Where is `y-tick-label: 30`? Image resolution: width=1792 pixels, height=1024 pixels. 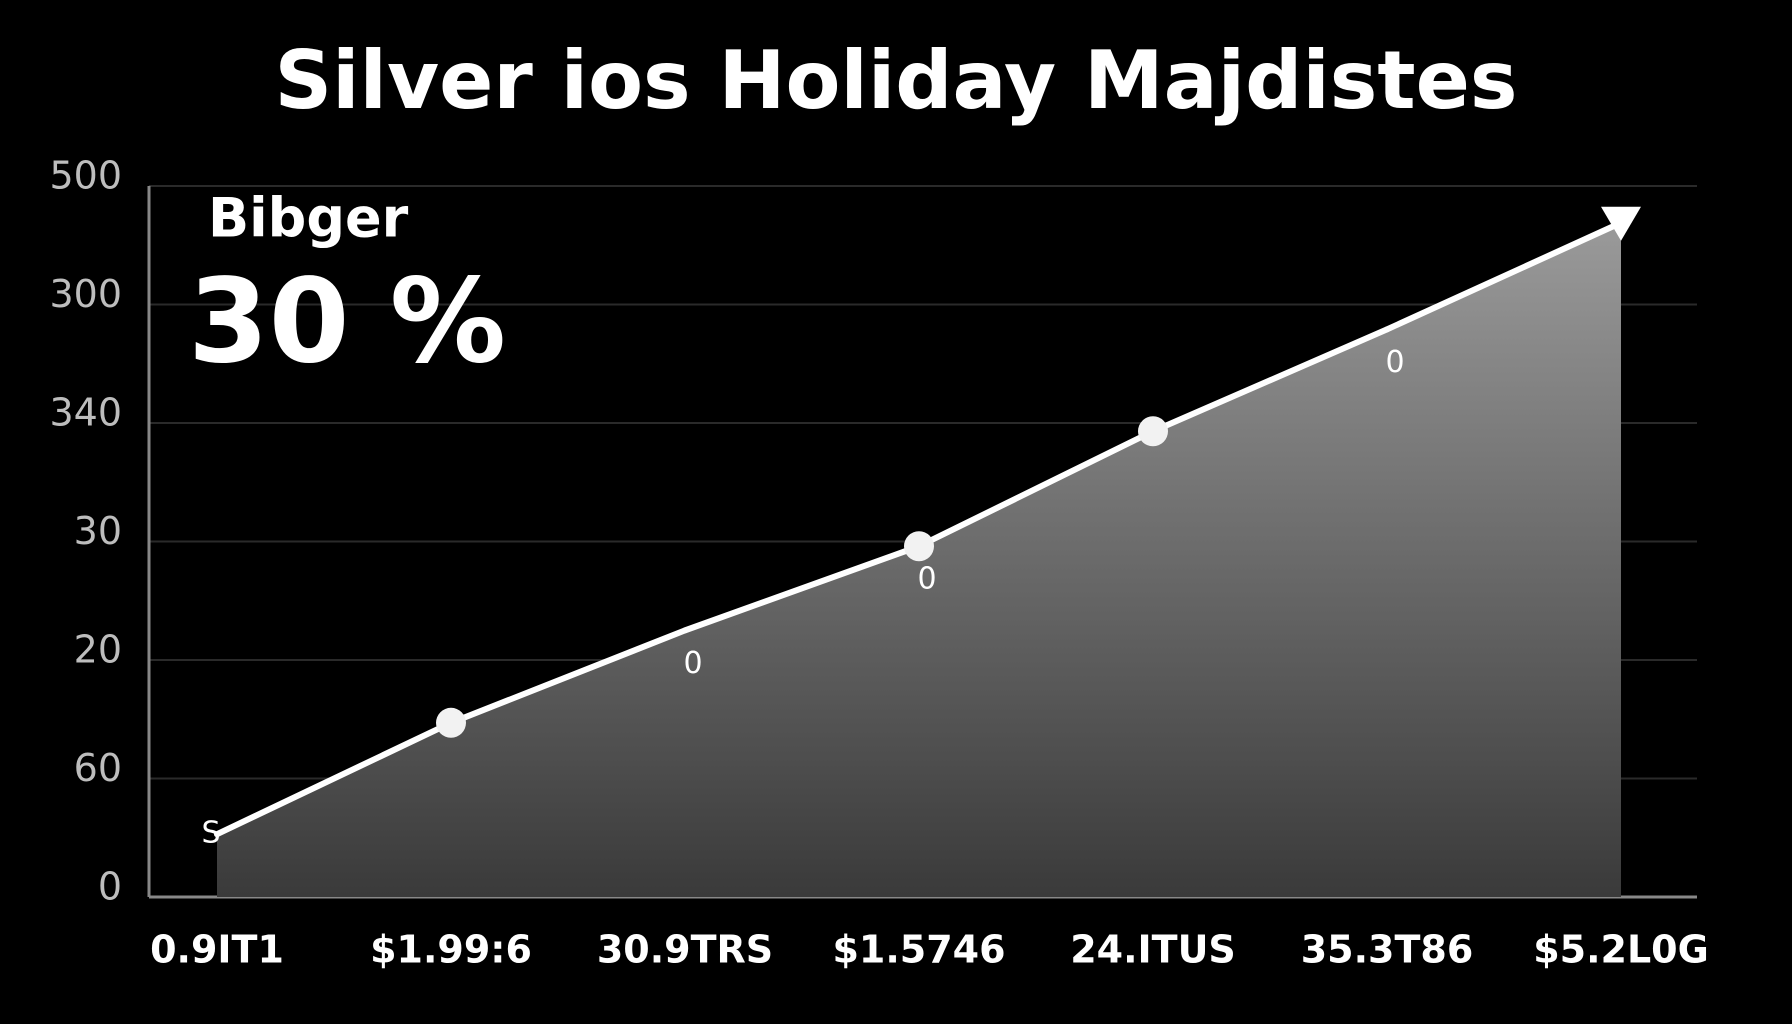
y-tick-label: 30 is located at coordinates (98, 531).